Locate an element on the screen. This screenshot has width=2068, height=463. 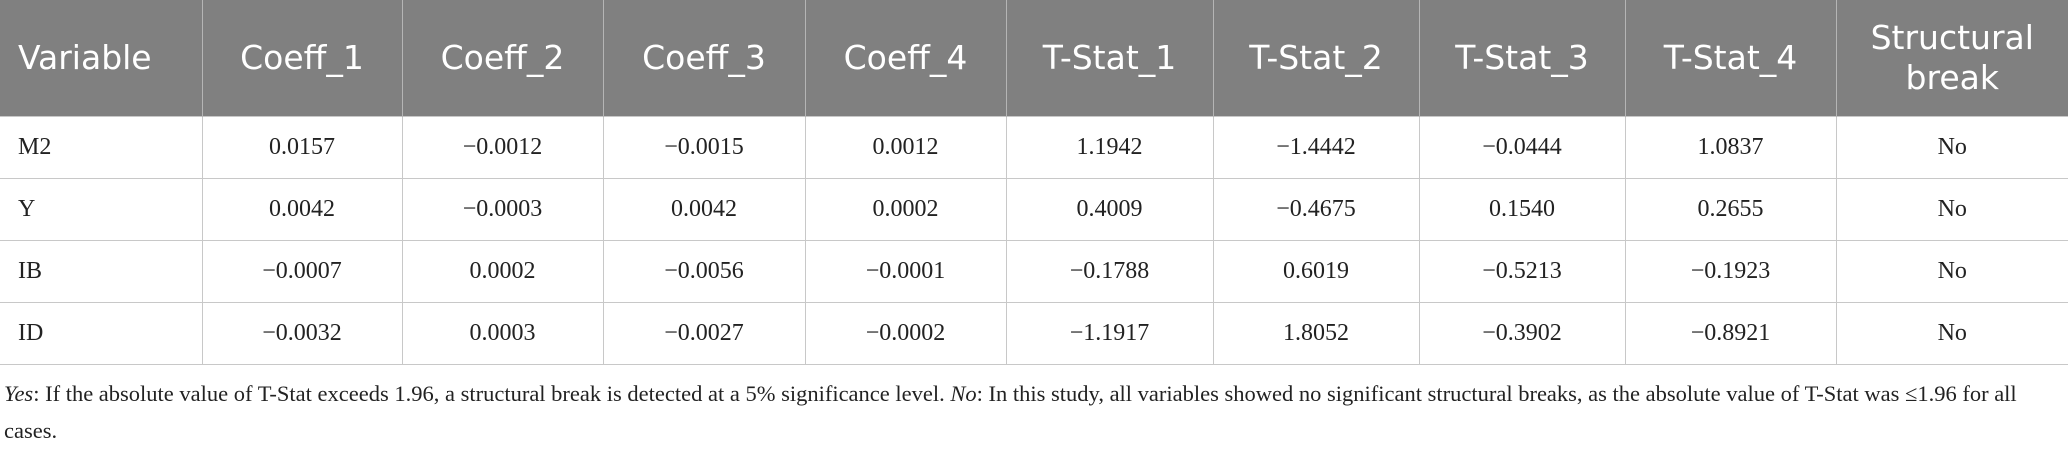
header-cell: Coeff_2 is located at coordinates (502, 58).